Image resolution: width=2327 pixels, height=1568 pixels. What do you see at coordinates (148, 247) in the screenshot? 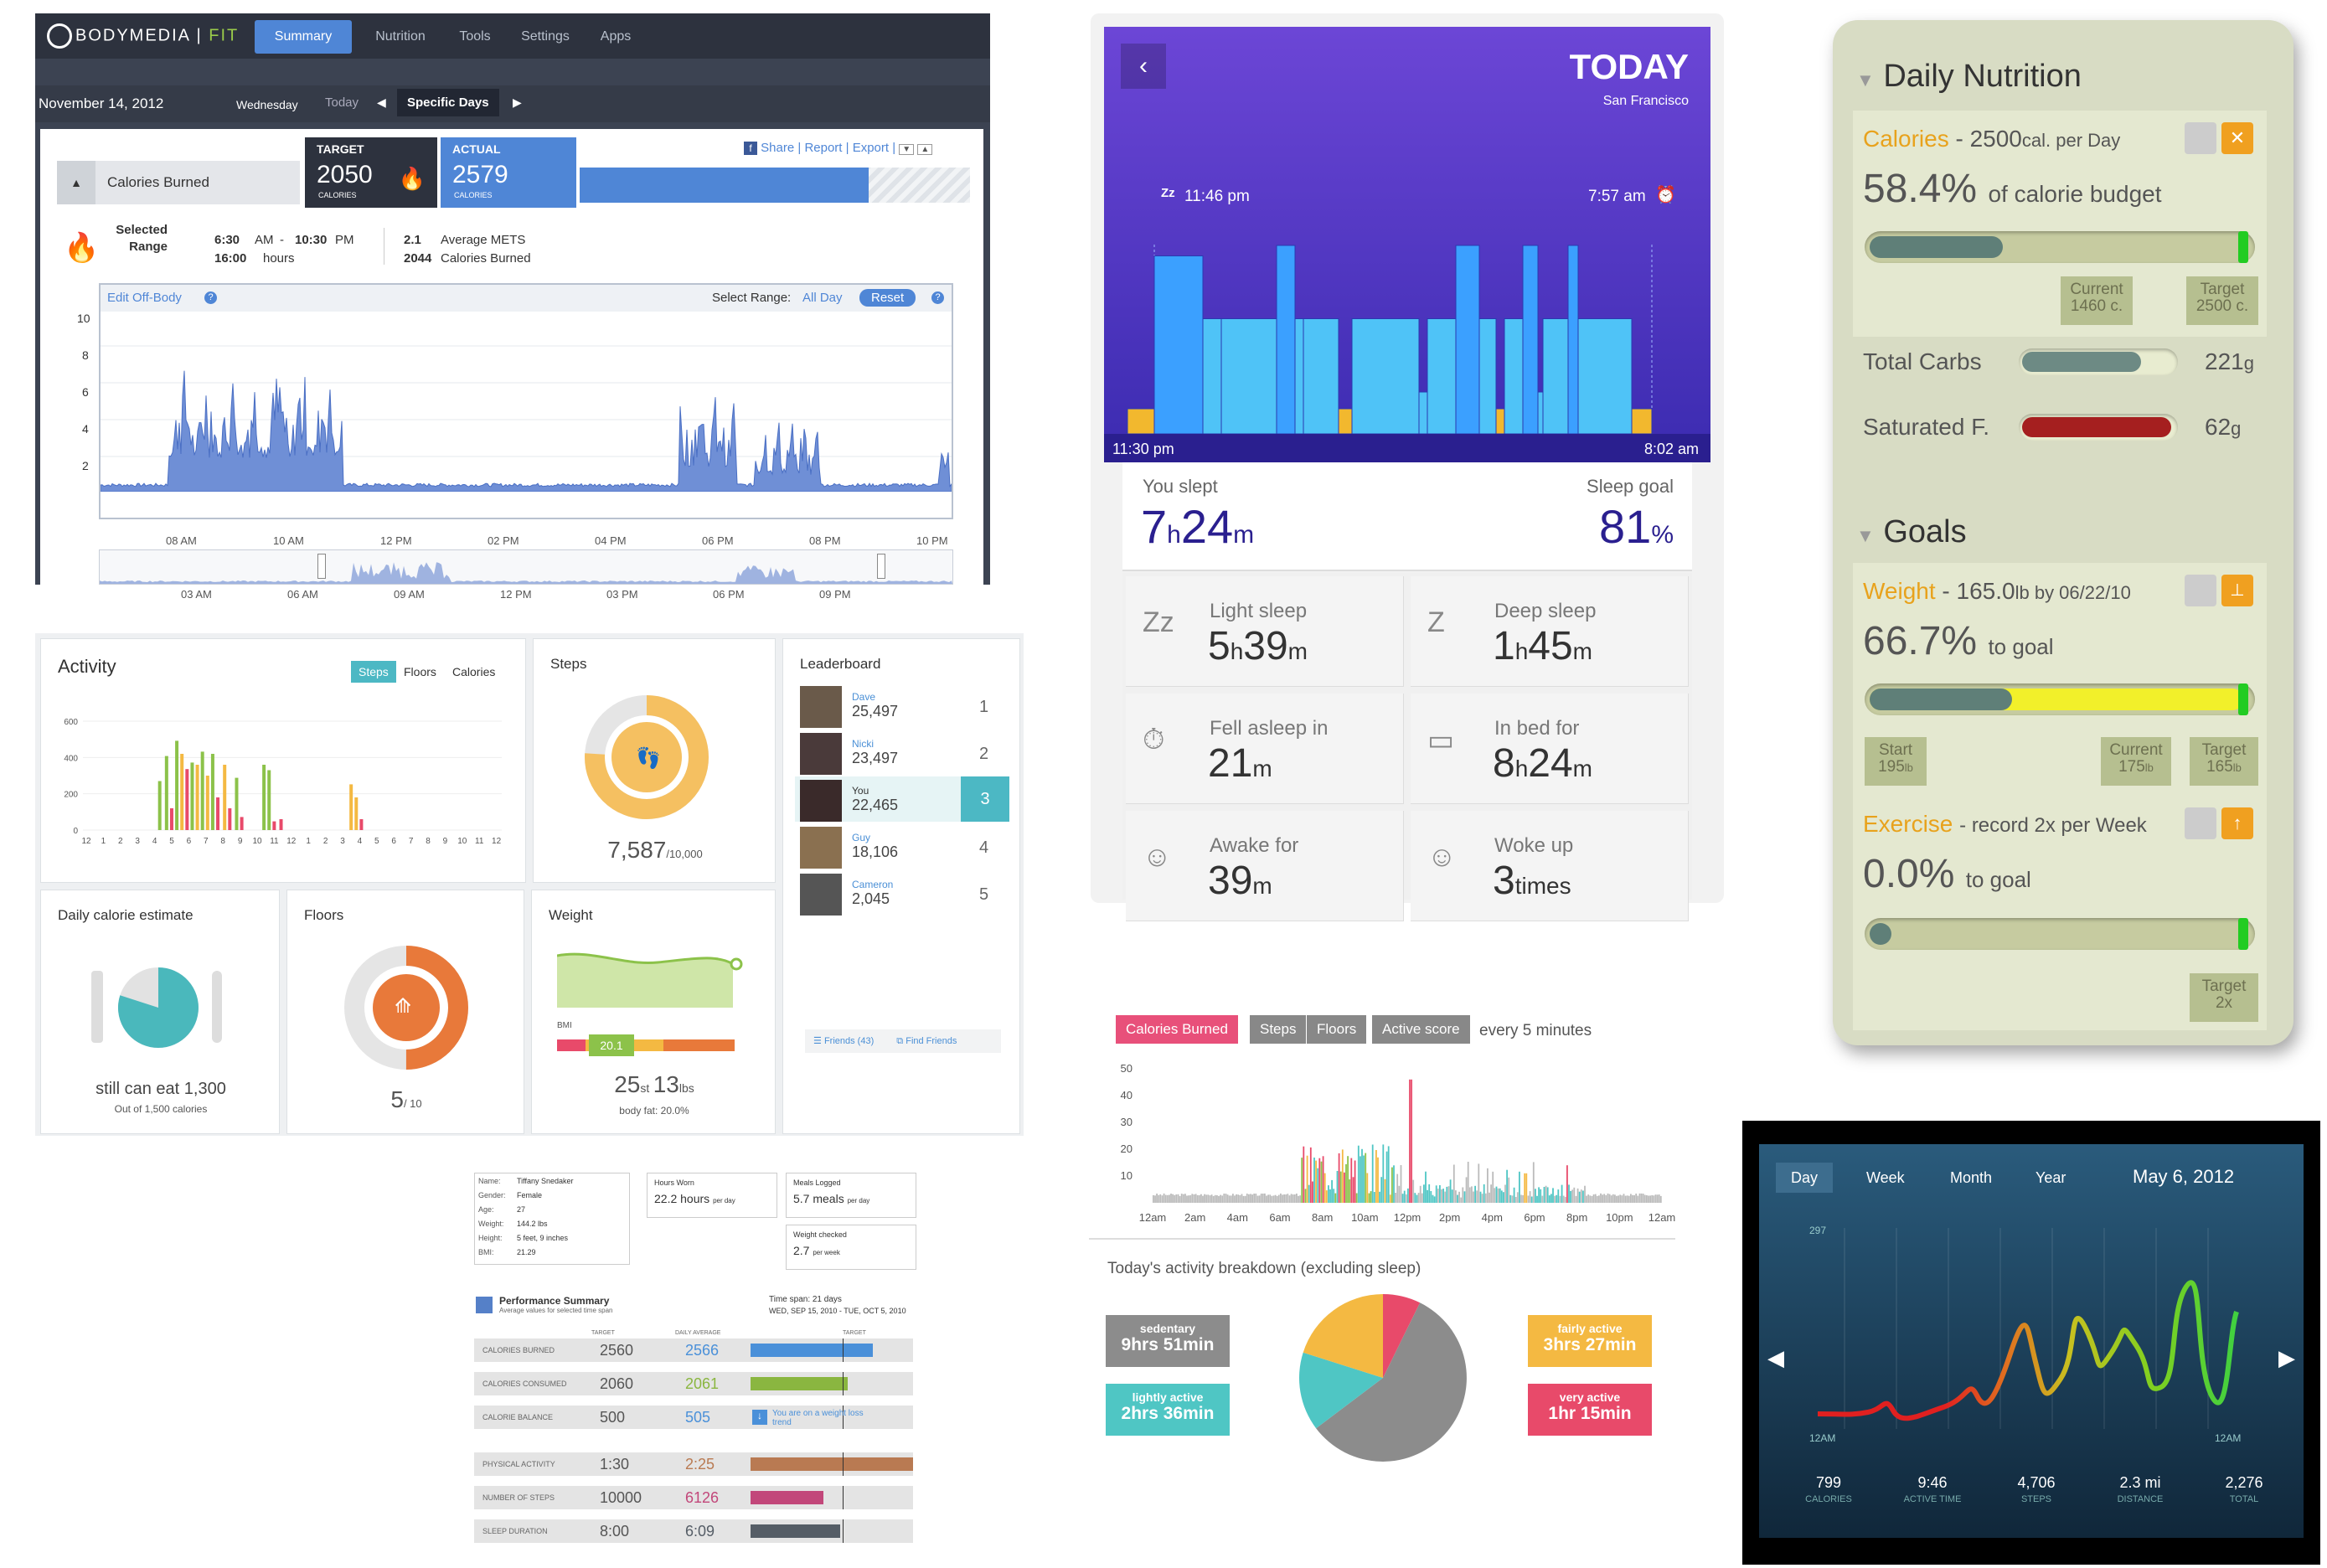
I see `range-label: Range` at bounding box center [148, 247].